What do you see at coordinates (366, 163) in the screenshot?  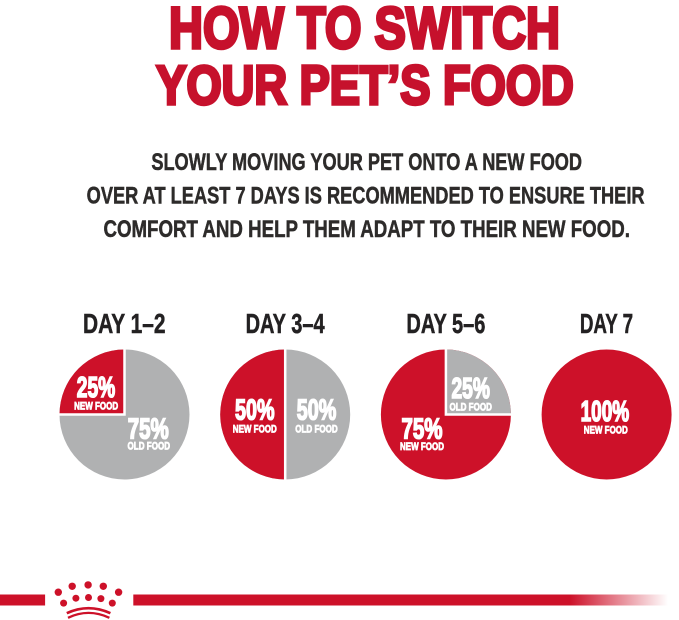 I see `svg-text:SLOWLY MOVING YOUR PET ONTO A: SLOWLY MOVING YOUR PET ONTO A NEW FOOD` at bounding box center [366, 163].